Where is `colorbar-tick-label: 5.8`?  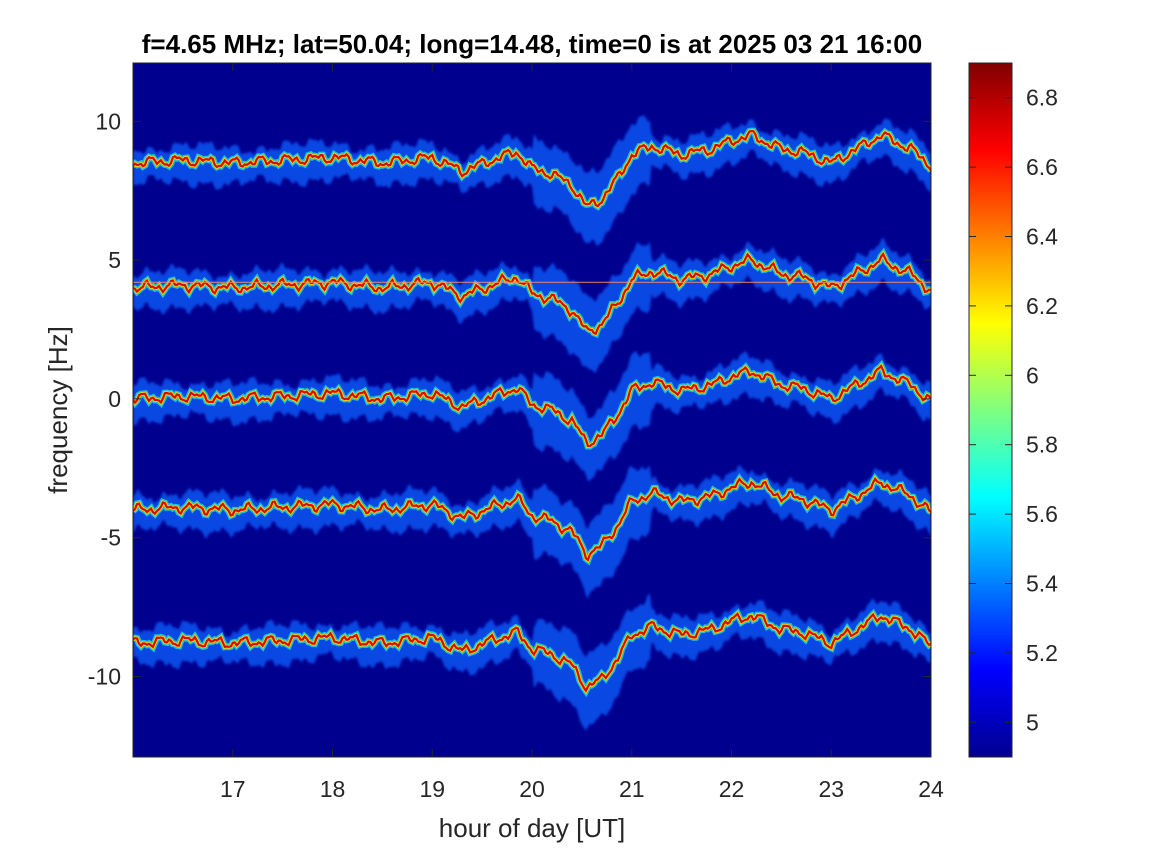
colorbar-tick-label: 5.8 is located at coordinates (1042, 445).